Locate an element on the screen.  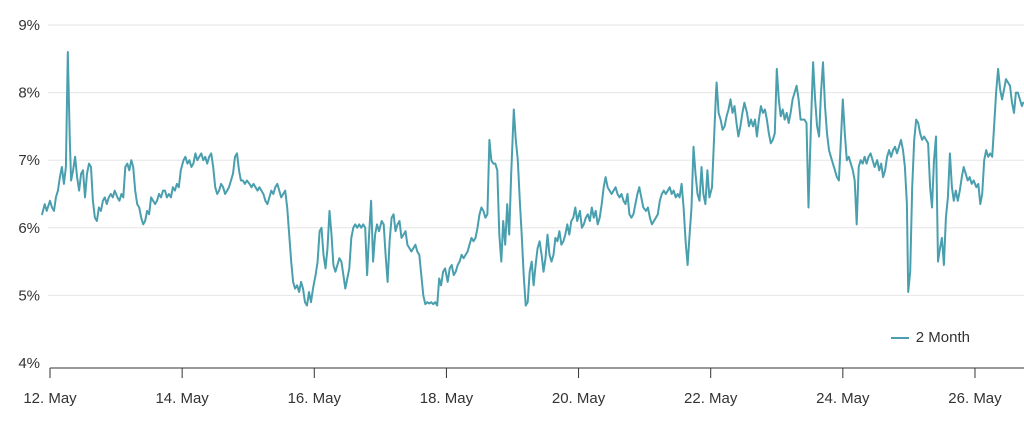
x-axis-label: 24. May is located at coordinates (843, 398).